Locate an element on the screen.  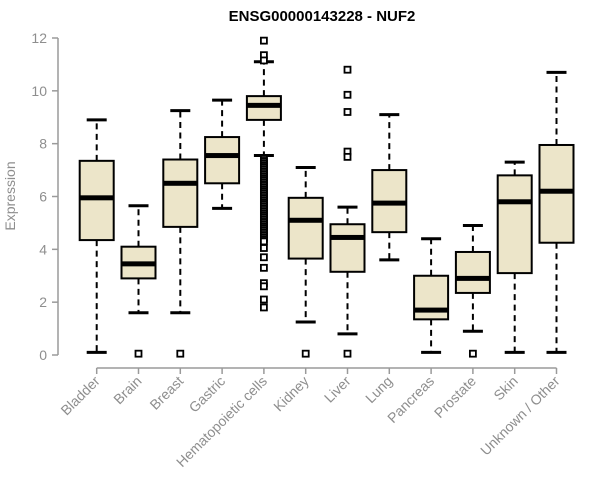
median-gastric is located at coordinates (222, 156).